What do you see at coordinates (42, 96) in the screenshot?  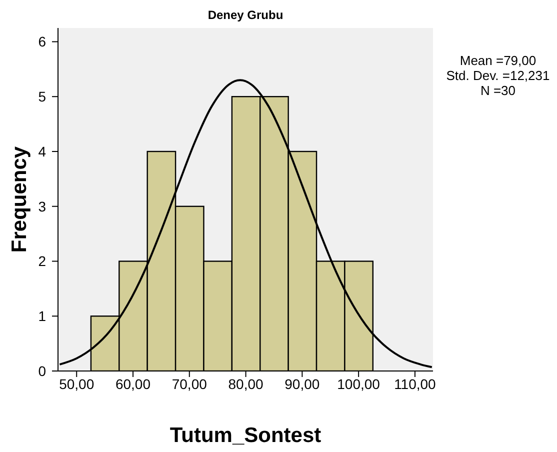 I see `y-tick-label: 5` at bounding box center [42, 96].